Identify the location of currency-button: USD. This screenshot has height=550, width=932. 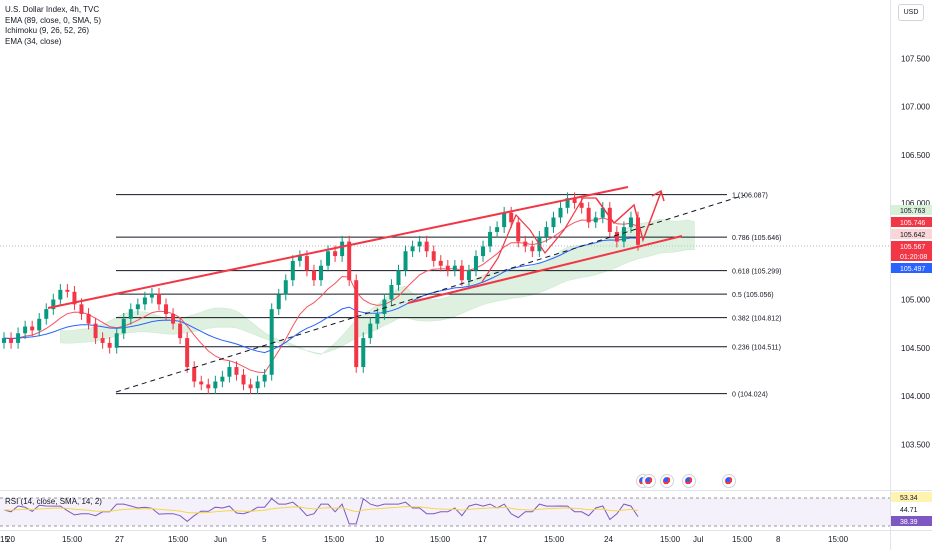
(911, 12).